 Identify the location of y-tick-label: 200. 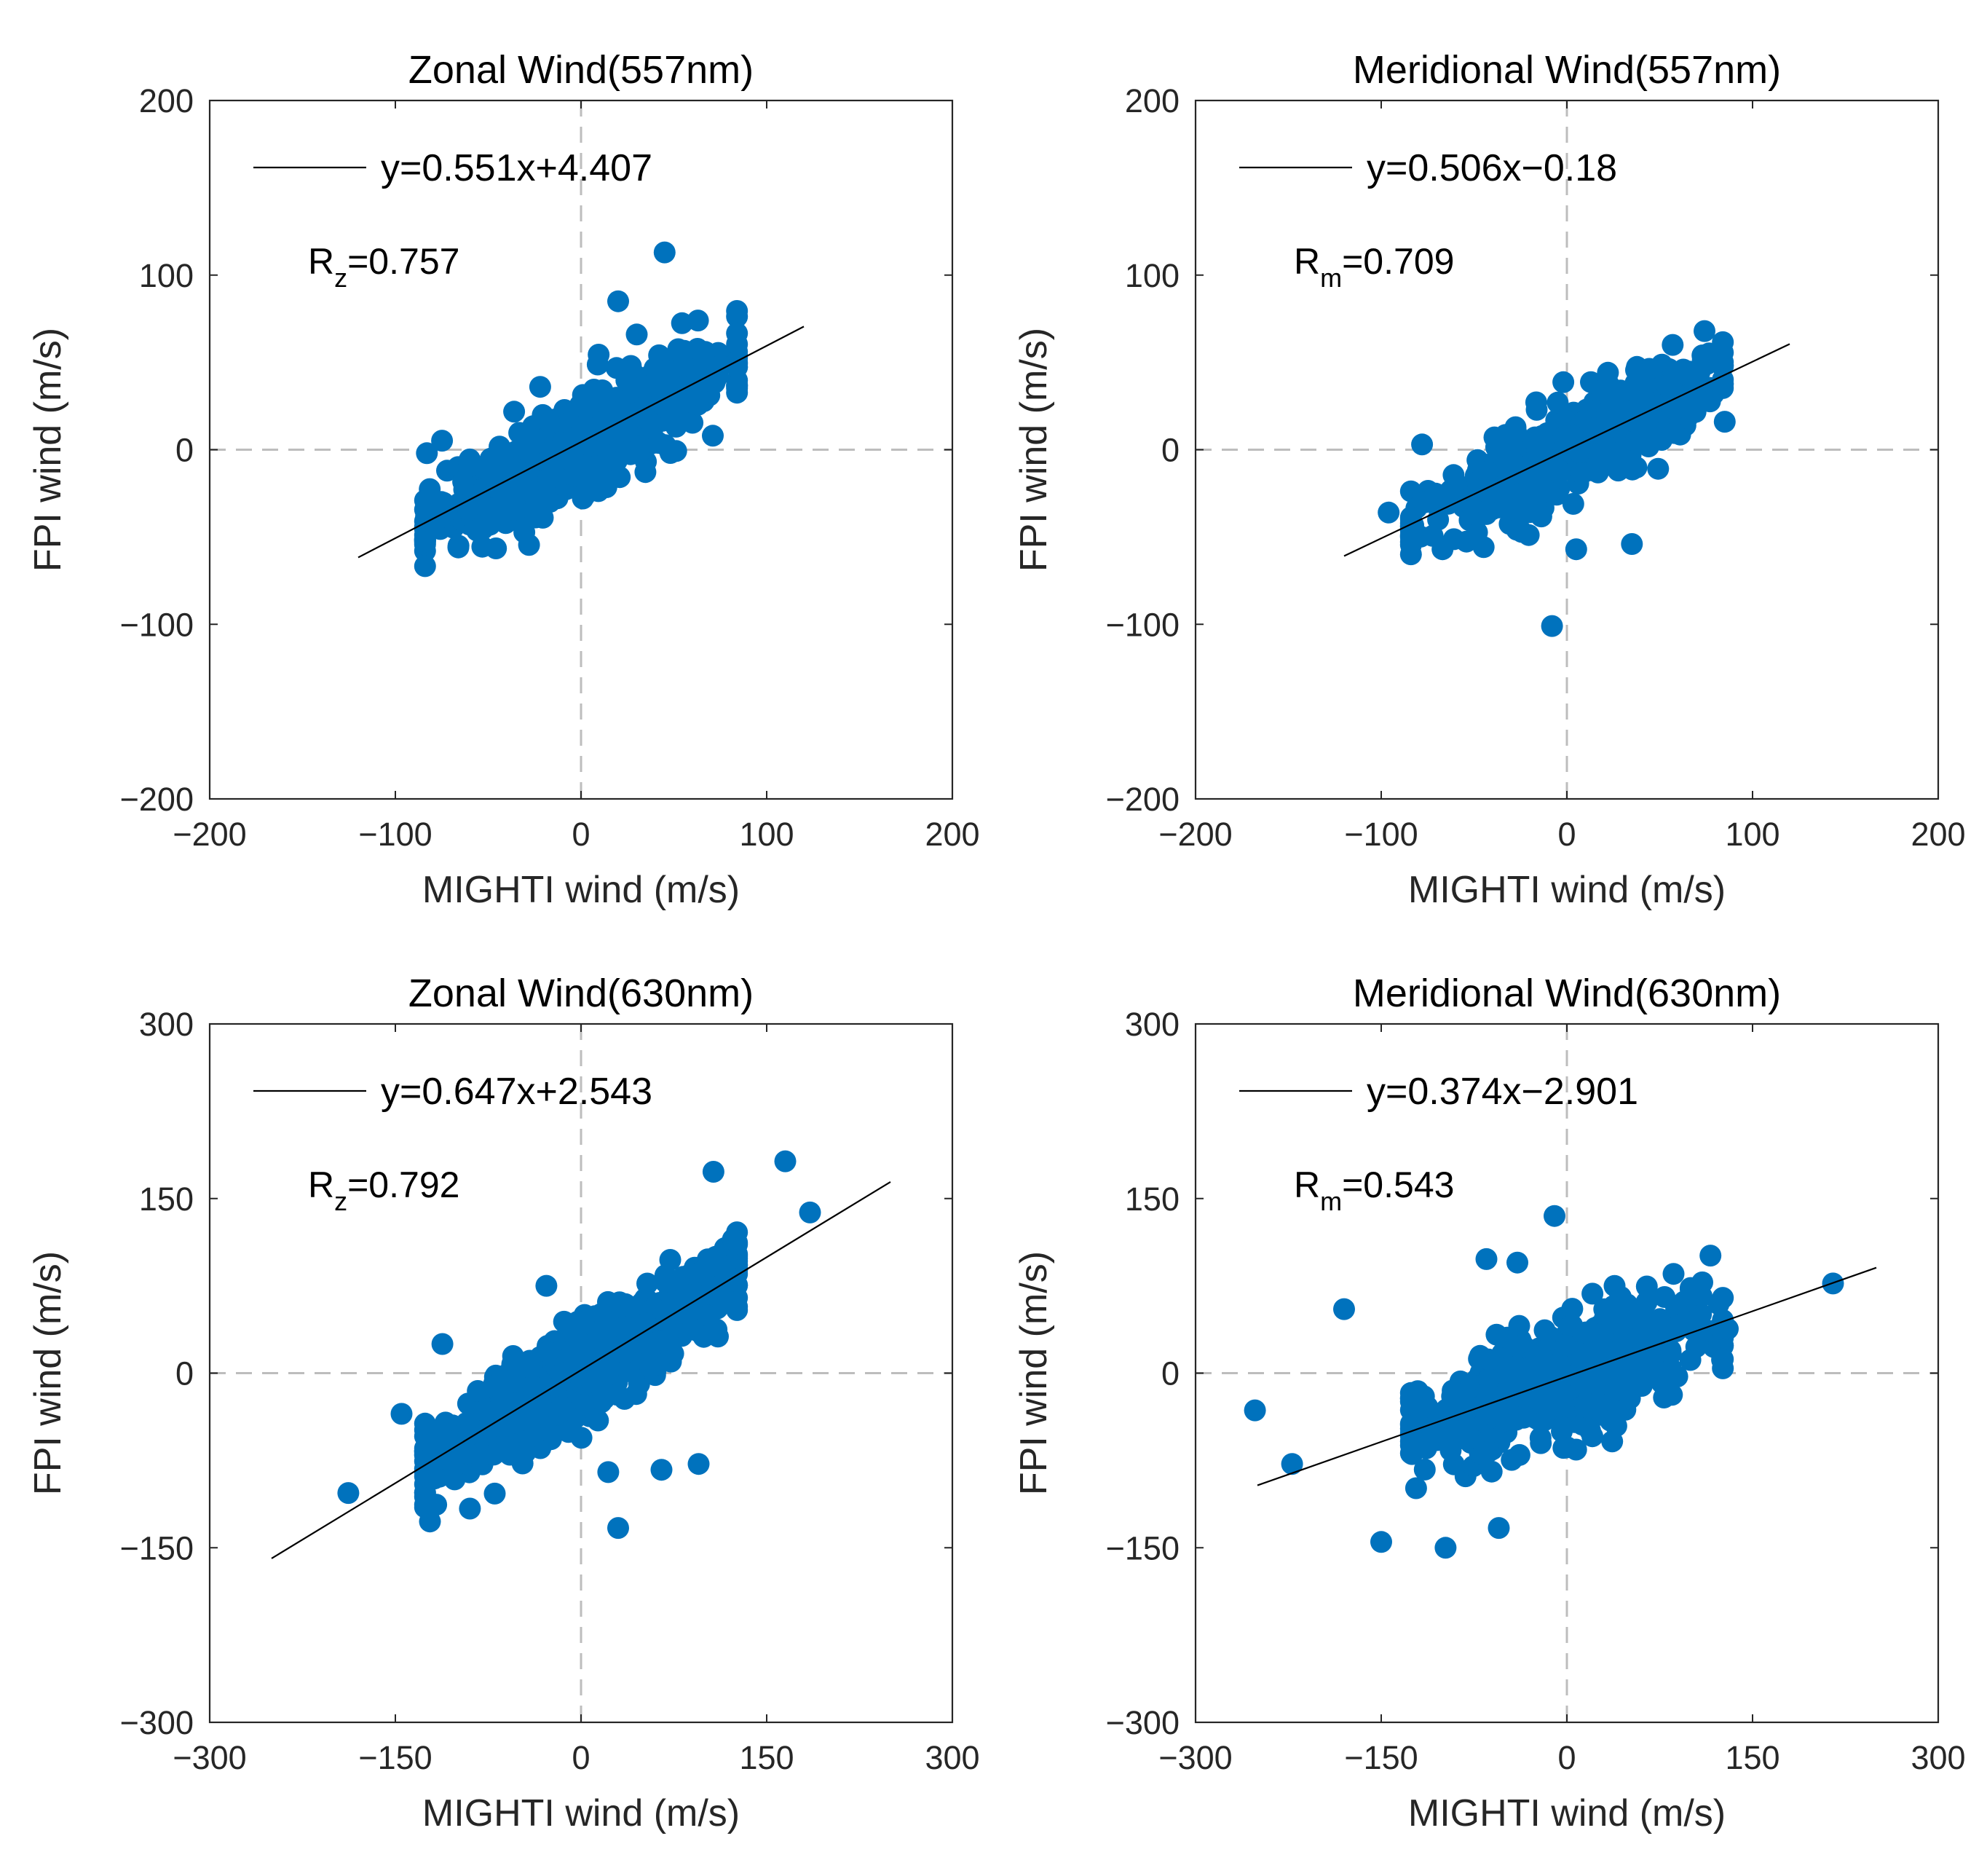
(166, 100).